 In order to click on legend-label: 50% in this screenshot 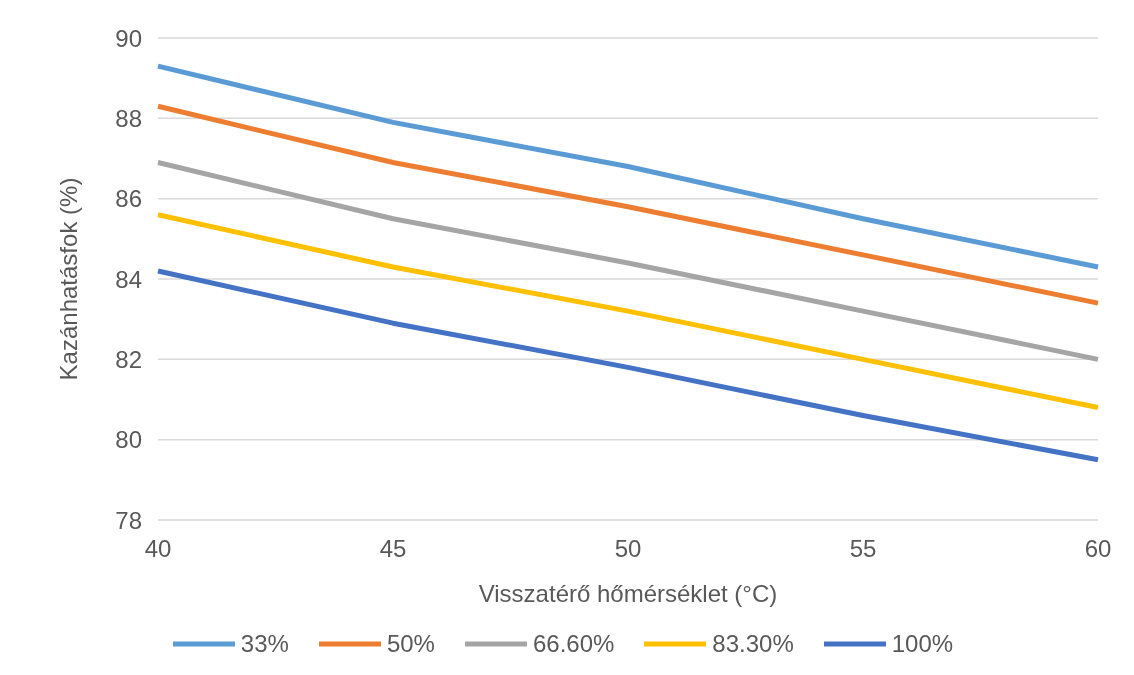, I will do `click(410, 644)`.